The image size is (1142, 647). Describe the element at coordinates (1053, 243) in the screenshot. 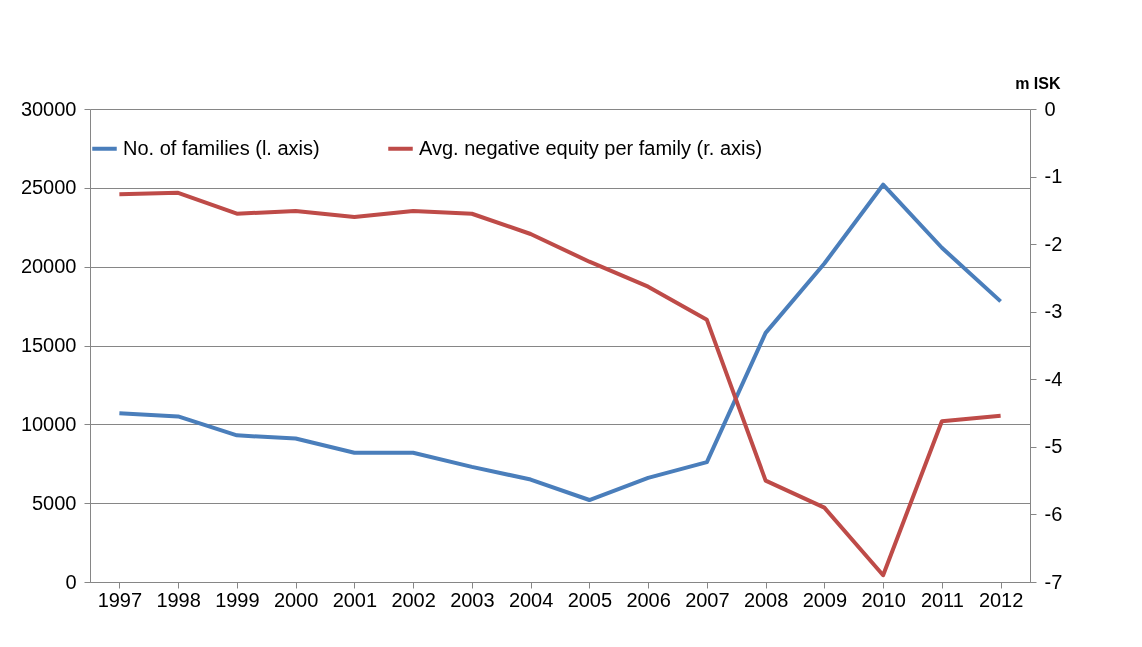

I see `y2-tick-label: -2` at that location.